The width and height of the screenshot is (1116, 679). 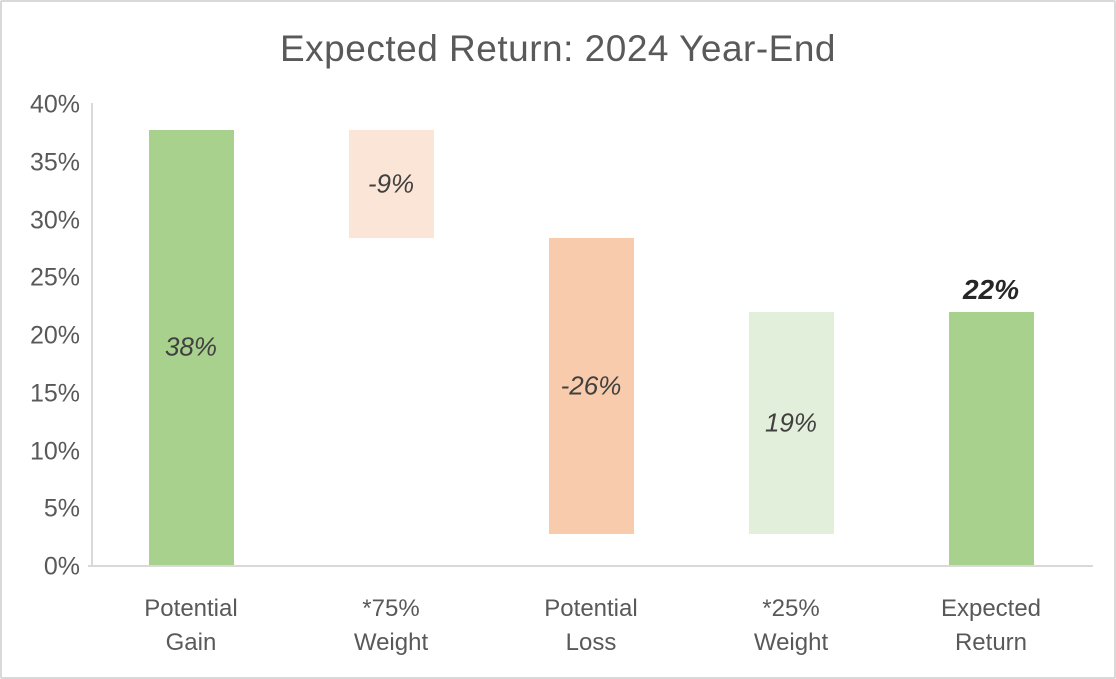 What do you see at coordinates (54, 393) in the screenshot?
I see `y-tick-15: 15%` at bounding box center [54, 393].